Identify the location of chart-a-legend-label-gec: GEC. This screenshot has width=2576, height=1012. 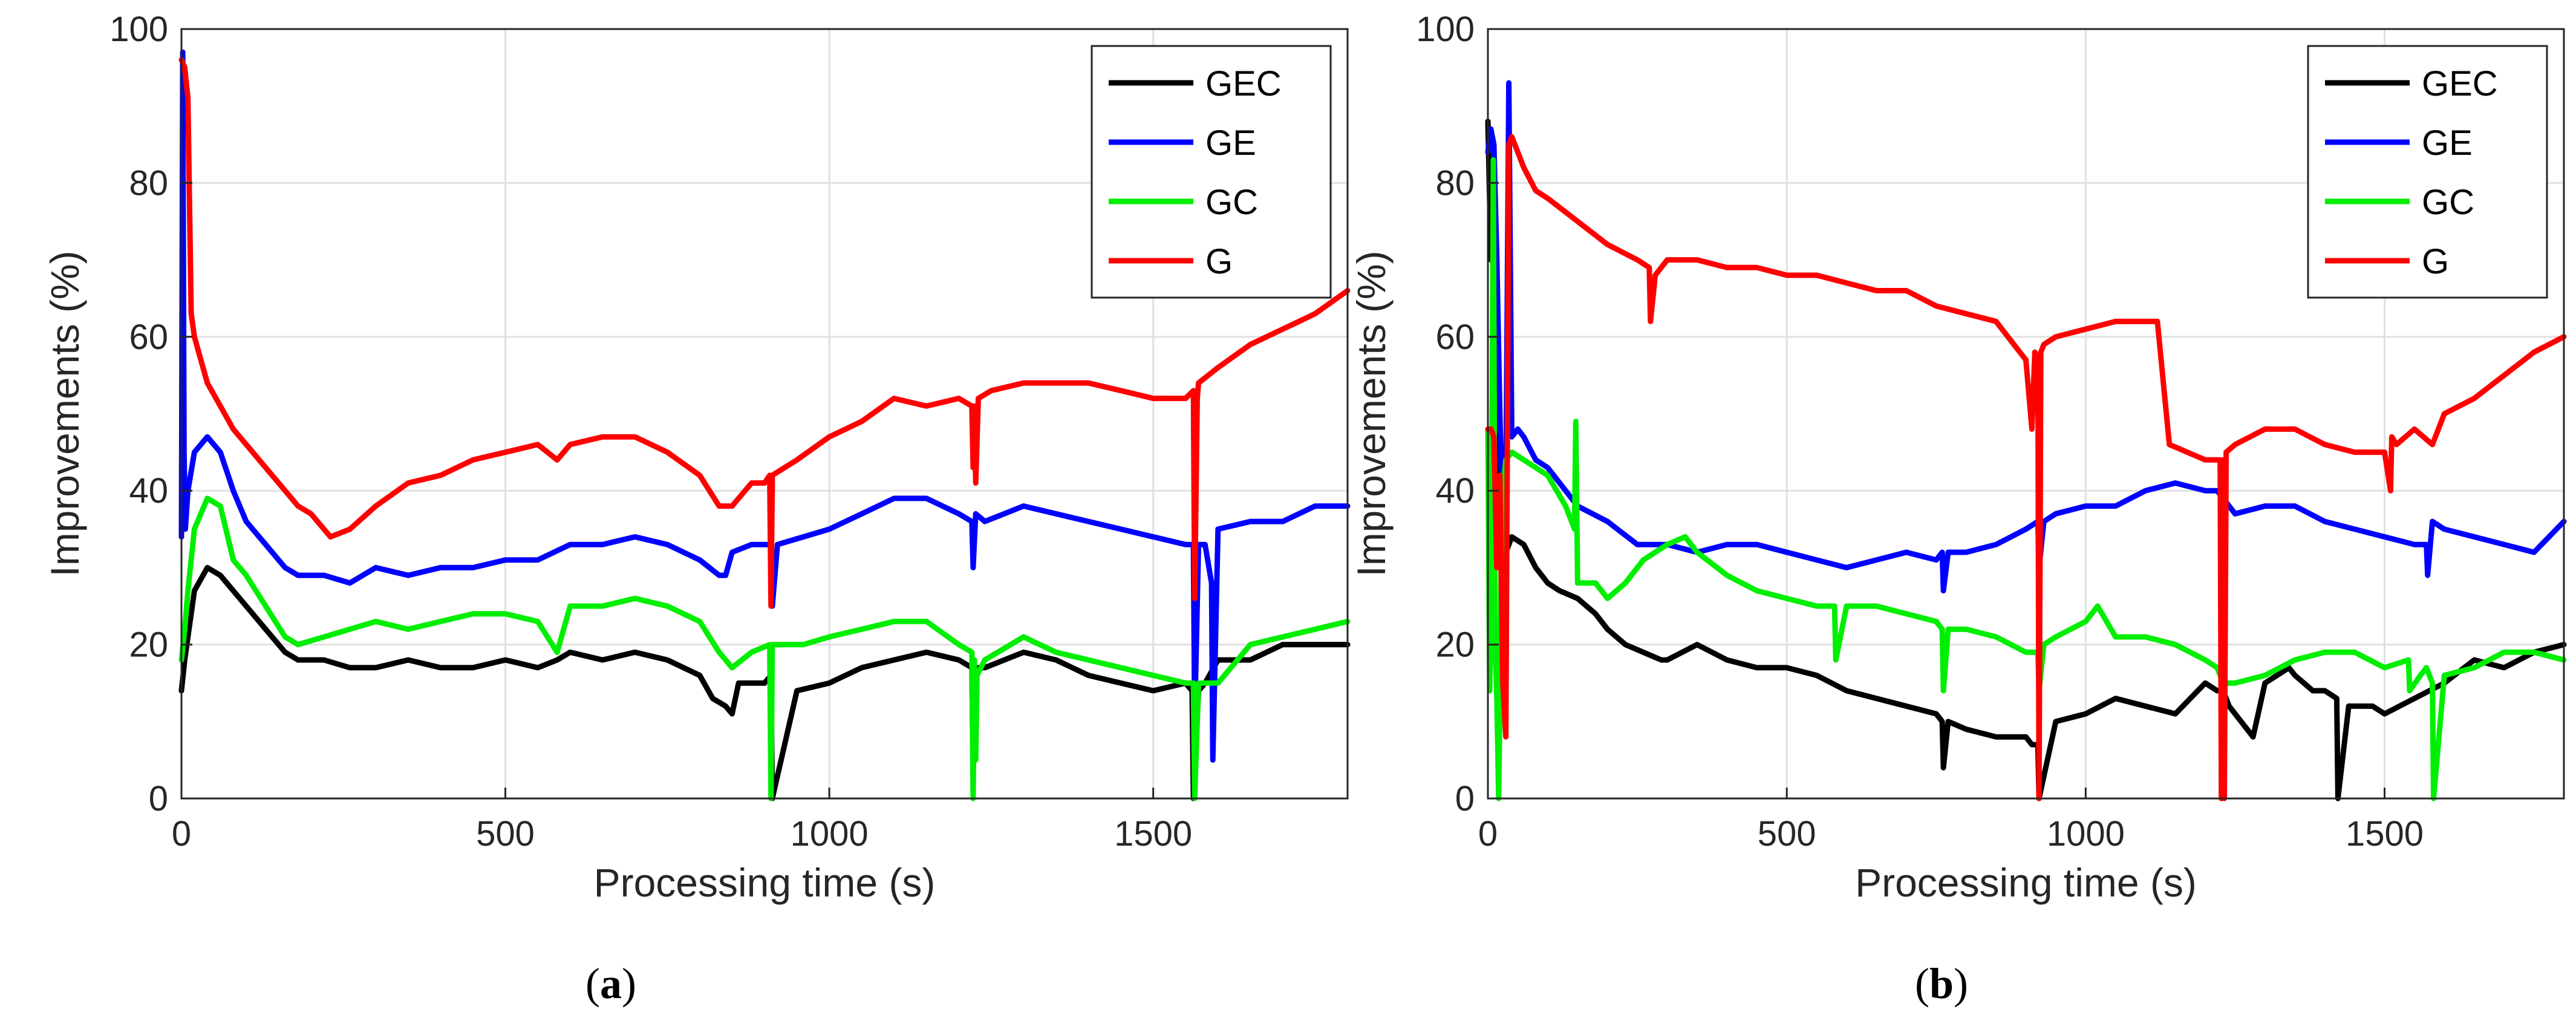
(1243, 83).